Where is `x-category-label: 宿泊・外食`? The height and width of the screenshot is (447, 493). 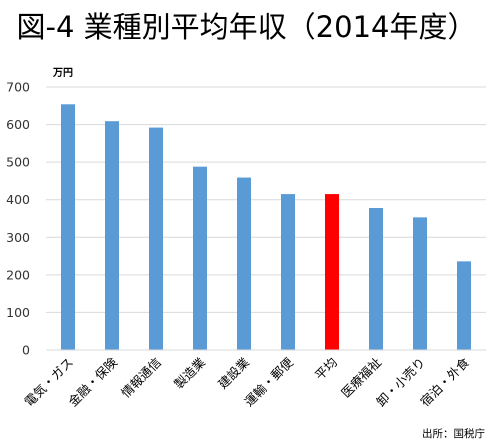 x-category-label: 宿泊・外食 is located at coordinates (444, 381).